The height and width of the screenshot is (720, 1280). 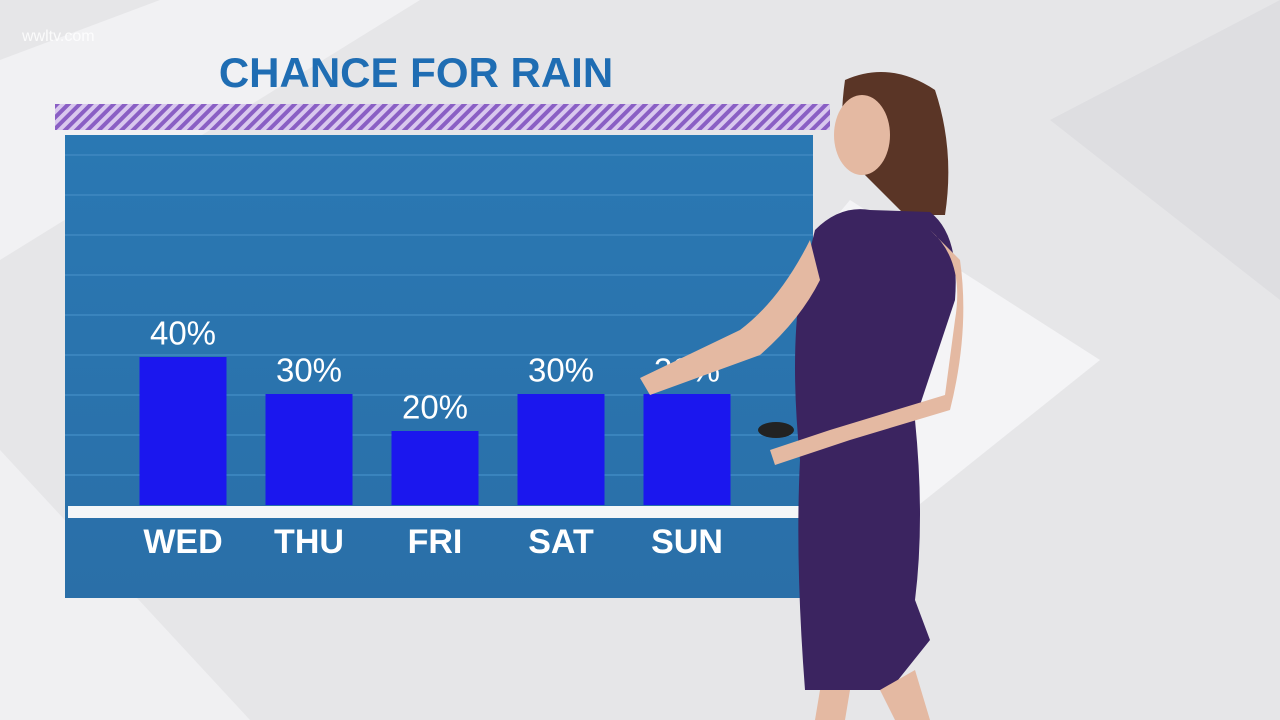 I want to click on bg-shape, so click(x=1165, y=150).